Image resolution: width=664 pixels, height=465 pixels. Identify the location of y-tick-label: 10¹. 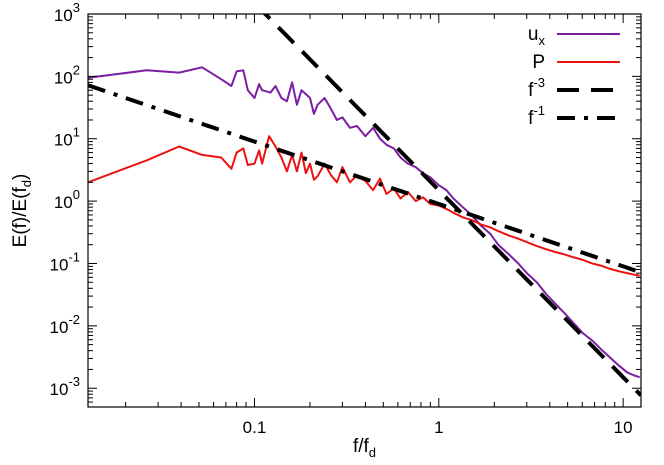
(67, 137).